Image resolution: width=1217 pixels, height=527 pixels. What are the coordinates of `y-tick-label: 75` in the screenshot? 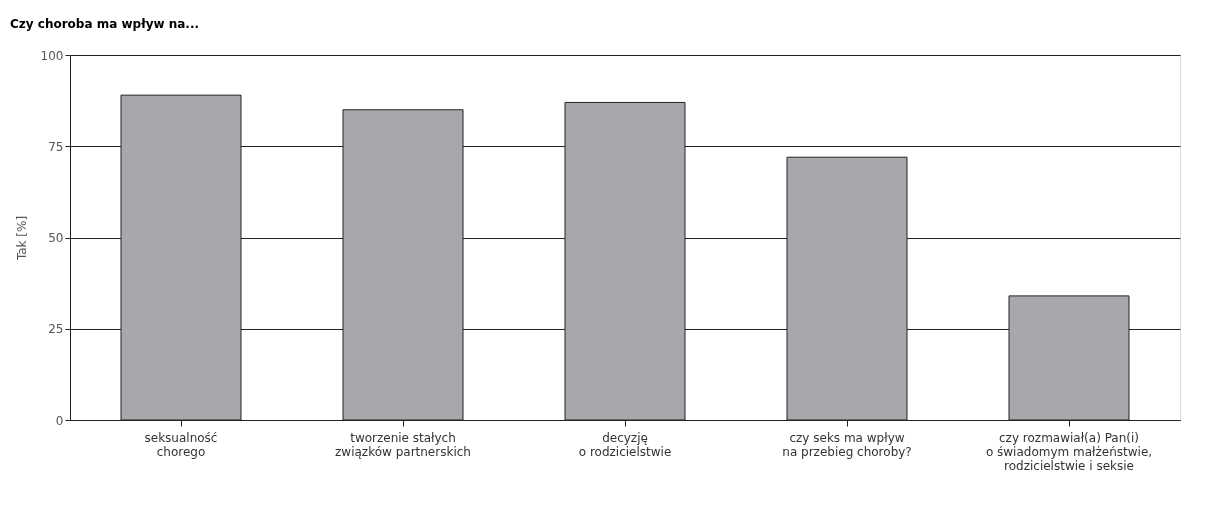 It's located at (56, 146).